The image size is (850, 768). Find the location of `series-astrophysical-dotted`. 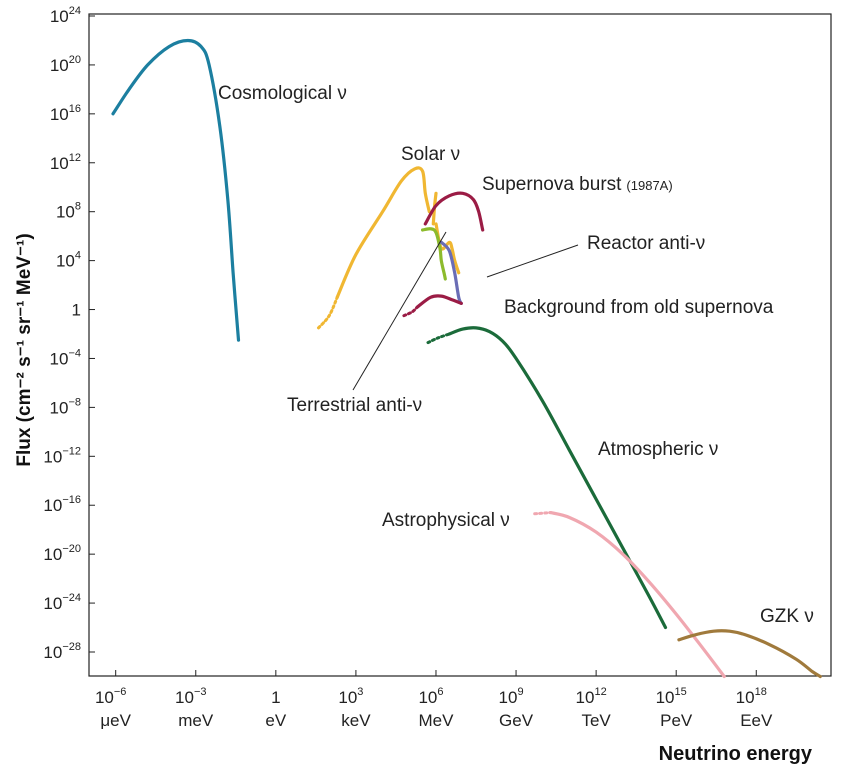

series-astrophysical-dotted is located at coordinates (543, 513).